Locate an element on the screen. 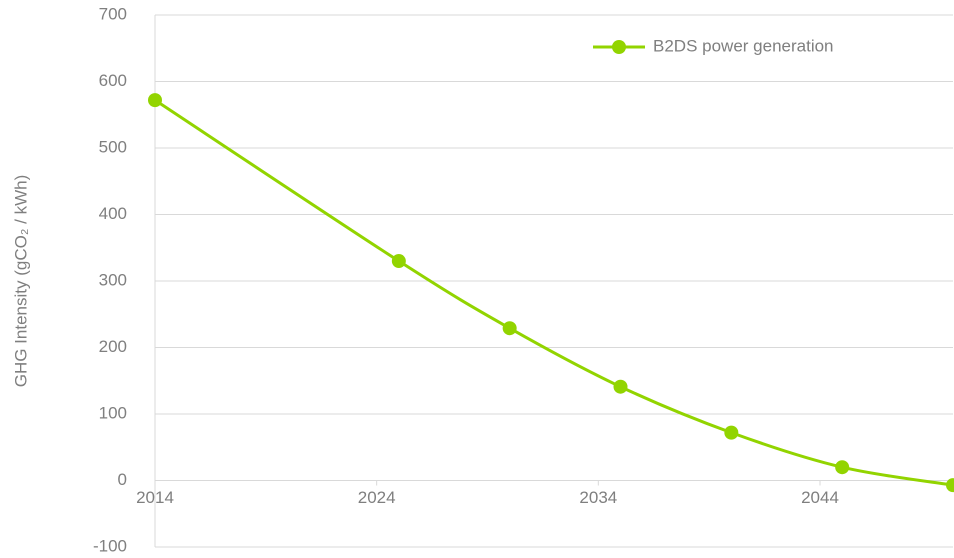 This screenshot has width=954, height=558. x-tick-label: 2044 is located at coordinates (820, 497).